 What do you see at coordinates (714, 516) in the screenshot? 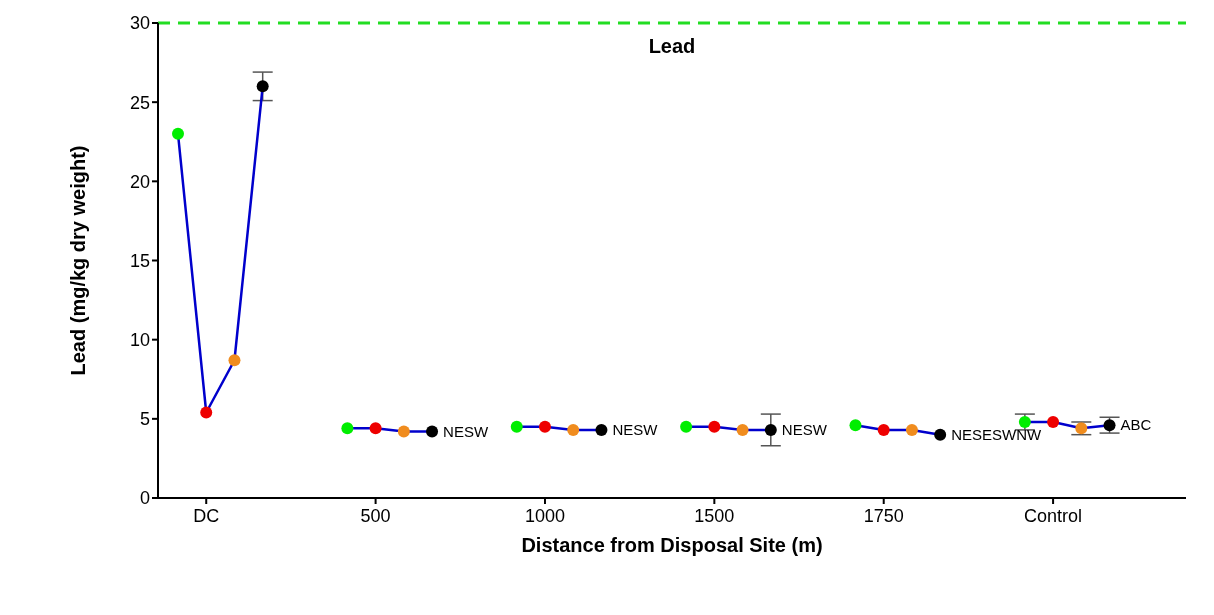
I see `x-tick-label: 1500` at bounding box center [714, 516].